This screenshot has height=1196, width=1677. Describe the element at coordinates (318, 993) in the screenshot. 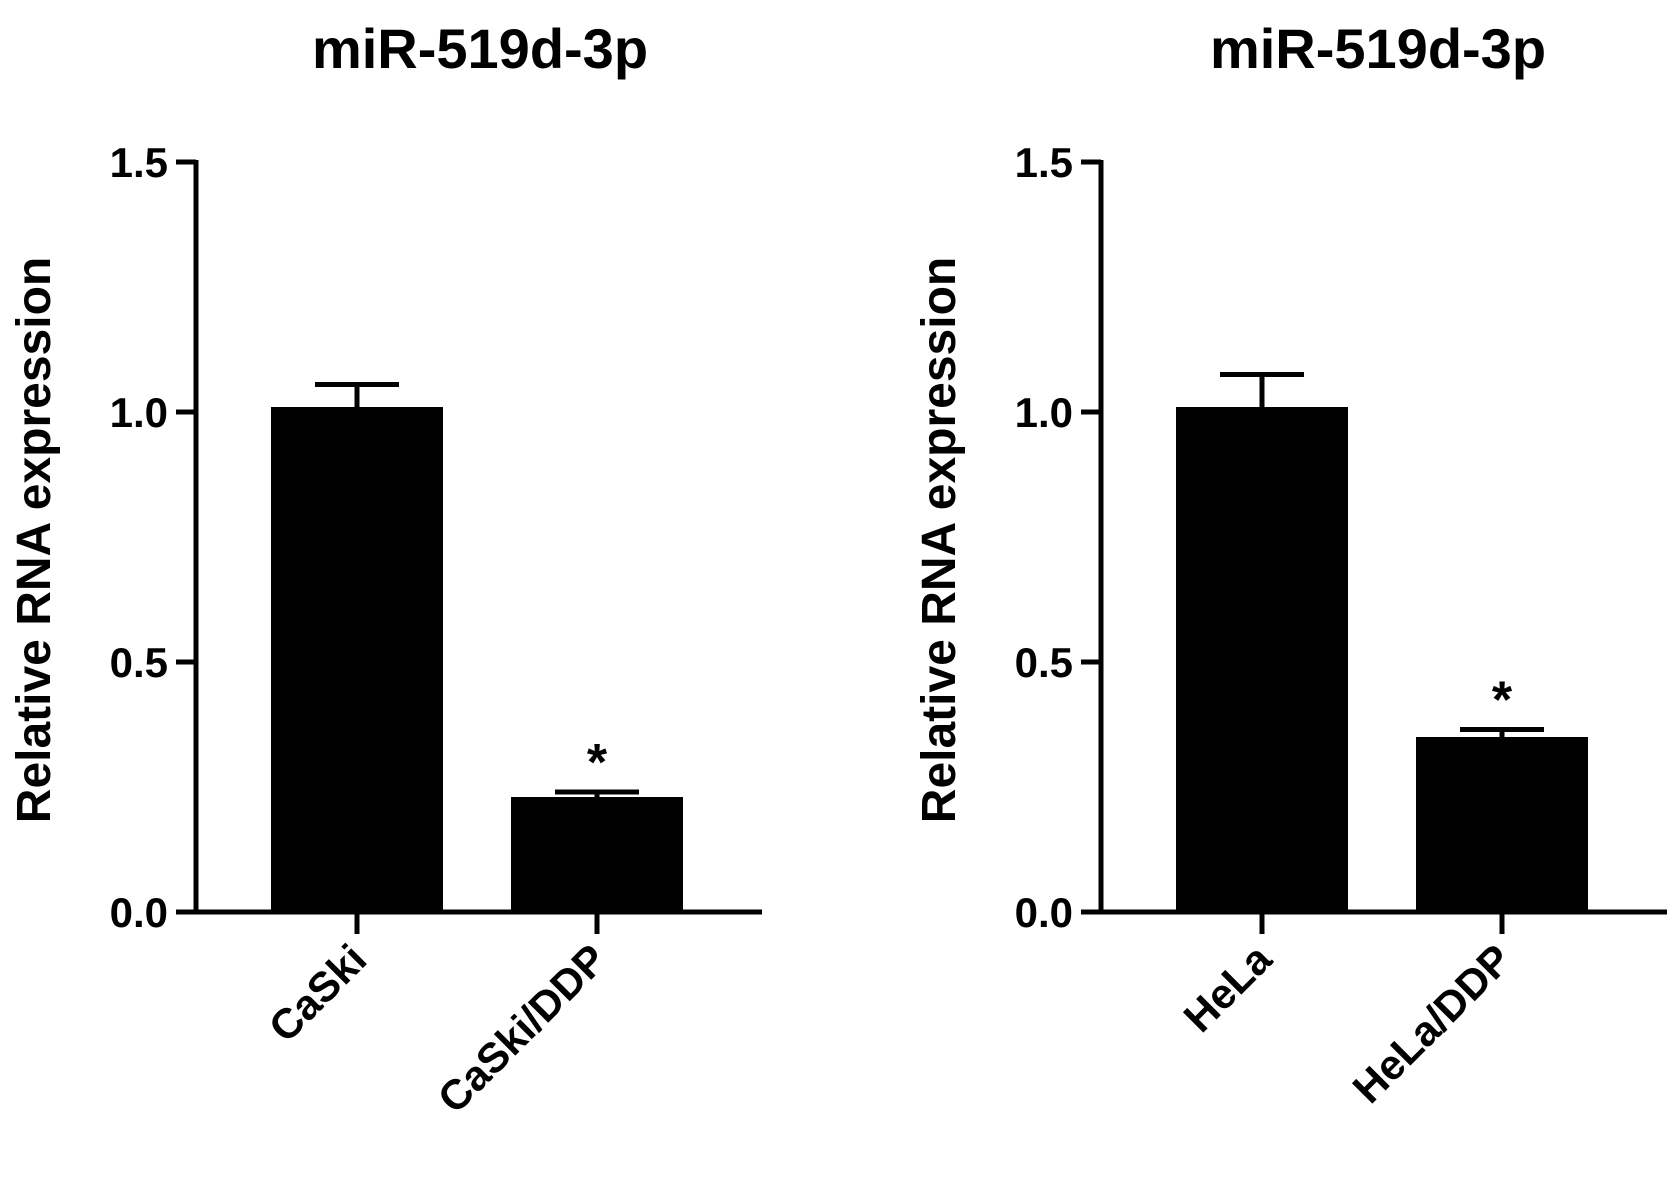

I see `x-tick-label: CaSki` at that location.